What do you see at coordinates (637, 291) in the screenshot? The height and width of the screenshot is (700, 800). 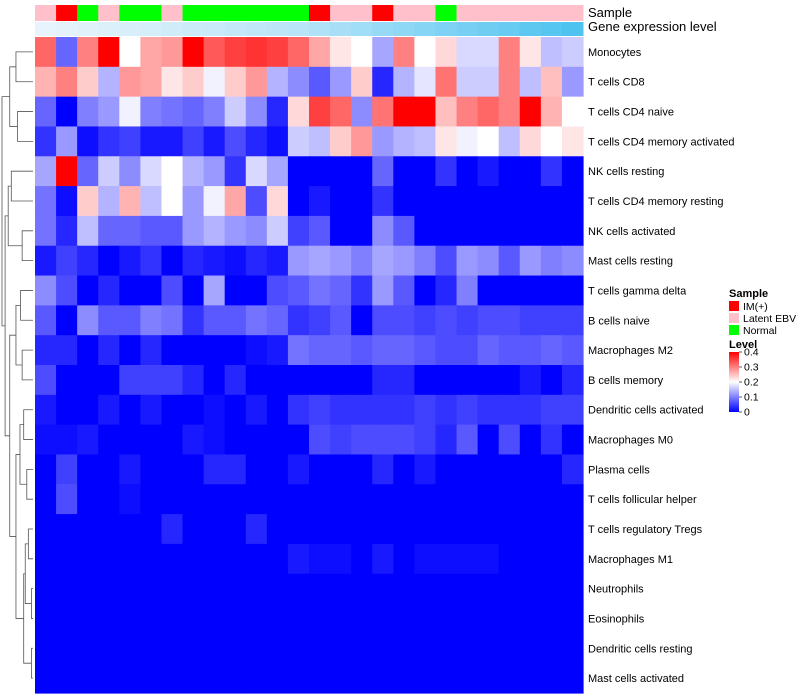 I see `row-label: T cells gamma delta` at bounding box center [637, 291].